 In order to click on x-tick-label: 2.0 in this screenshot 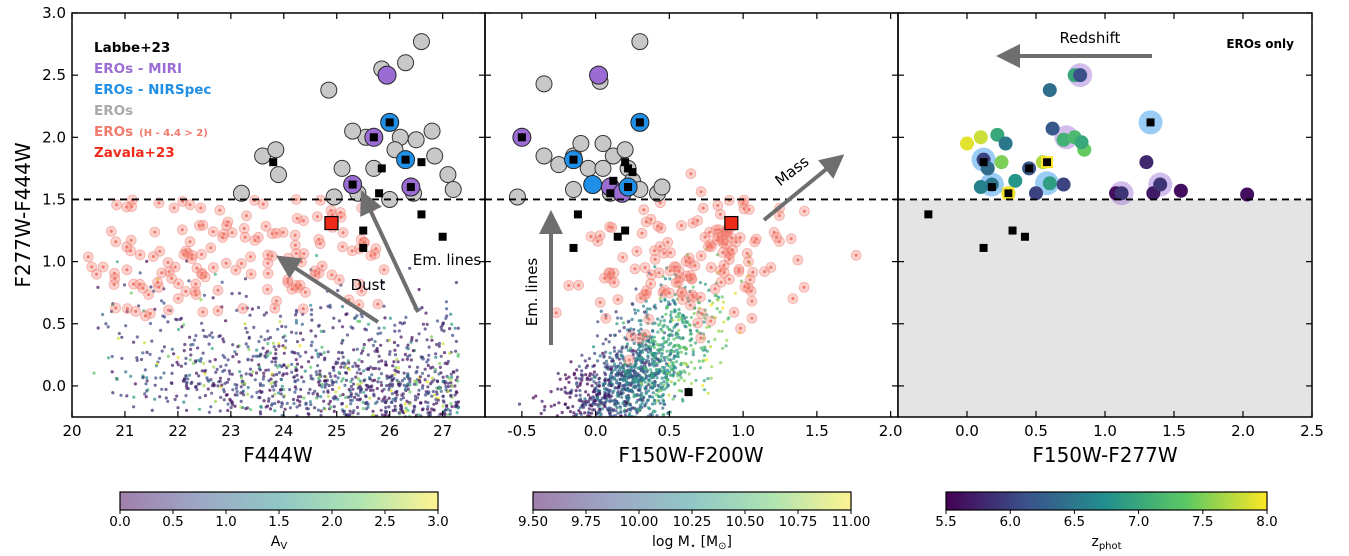, I will do `click(1243, 431)`.